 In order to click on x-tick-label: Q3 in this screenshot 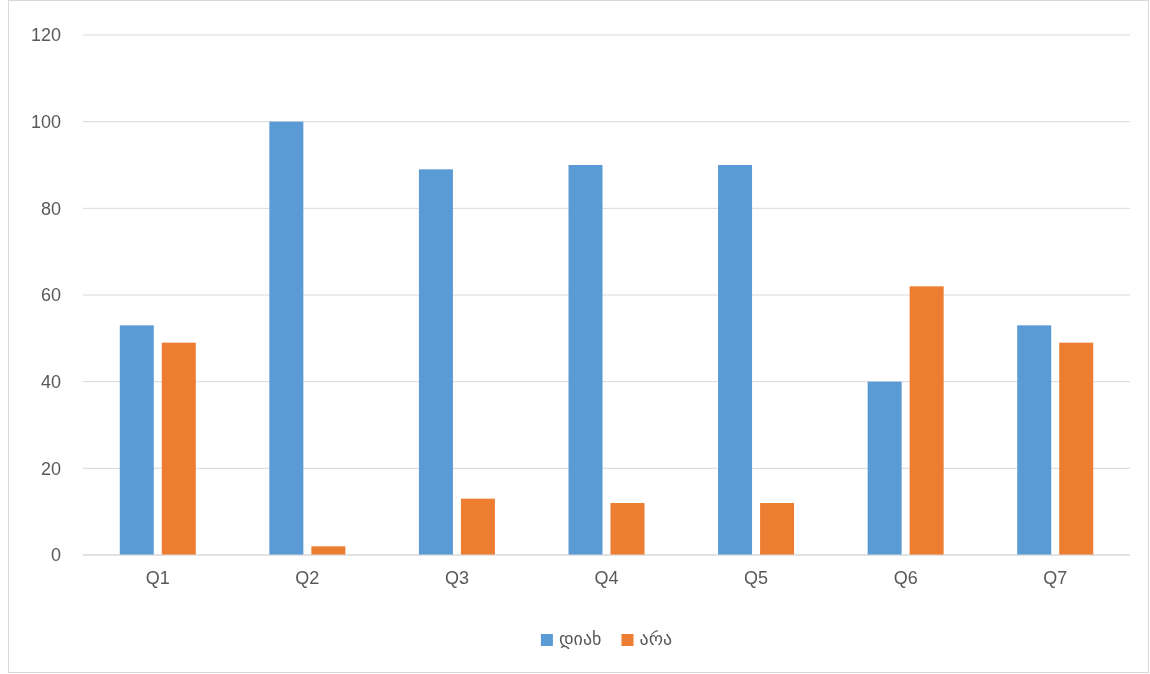, I will do `click(456, 577)`.